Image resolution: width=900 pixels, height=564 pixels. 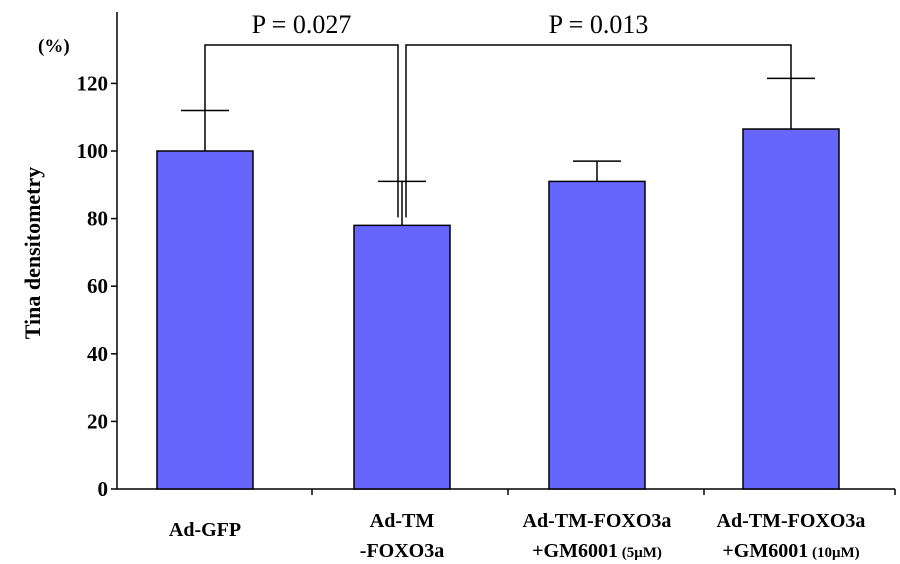 I want to click on y-tick-label: 80, so click(x=97, y=219).